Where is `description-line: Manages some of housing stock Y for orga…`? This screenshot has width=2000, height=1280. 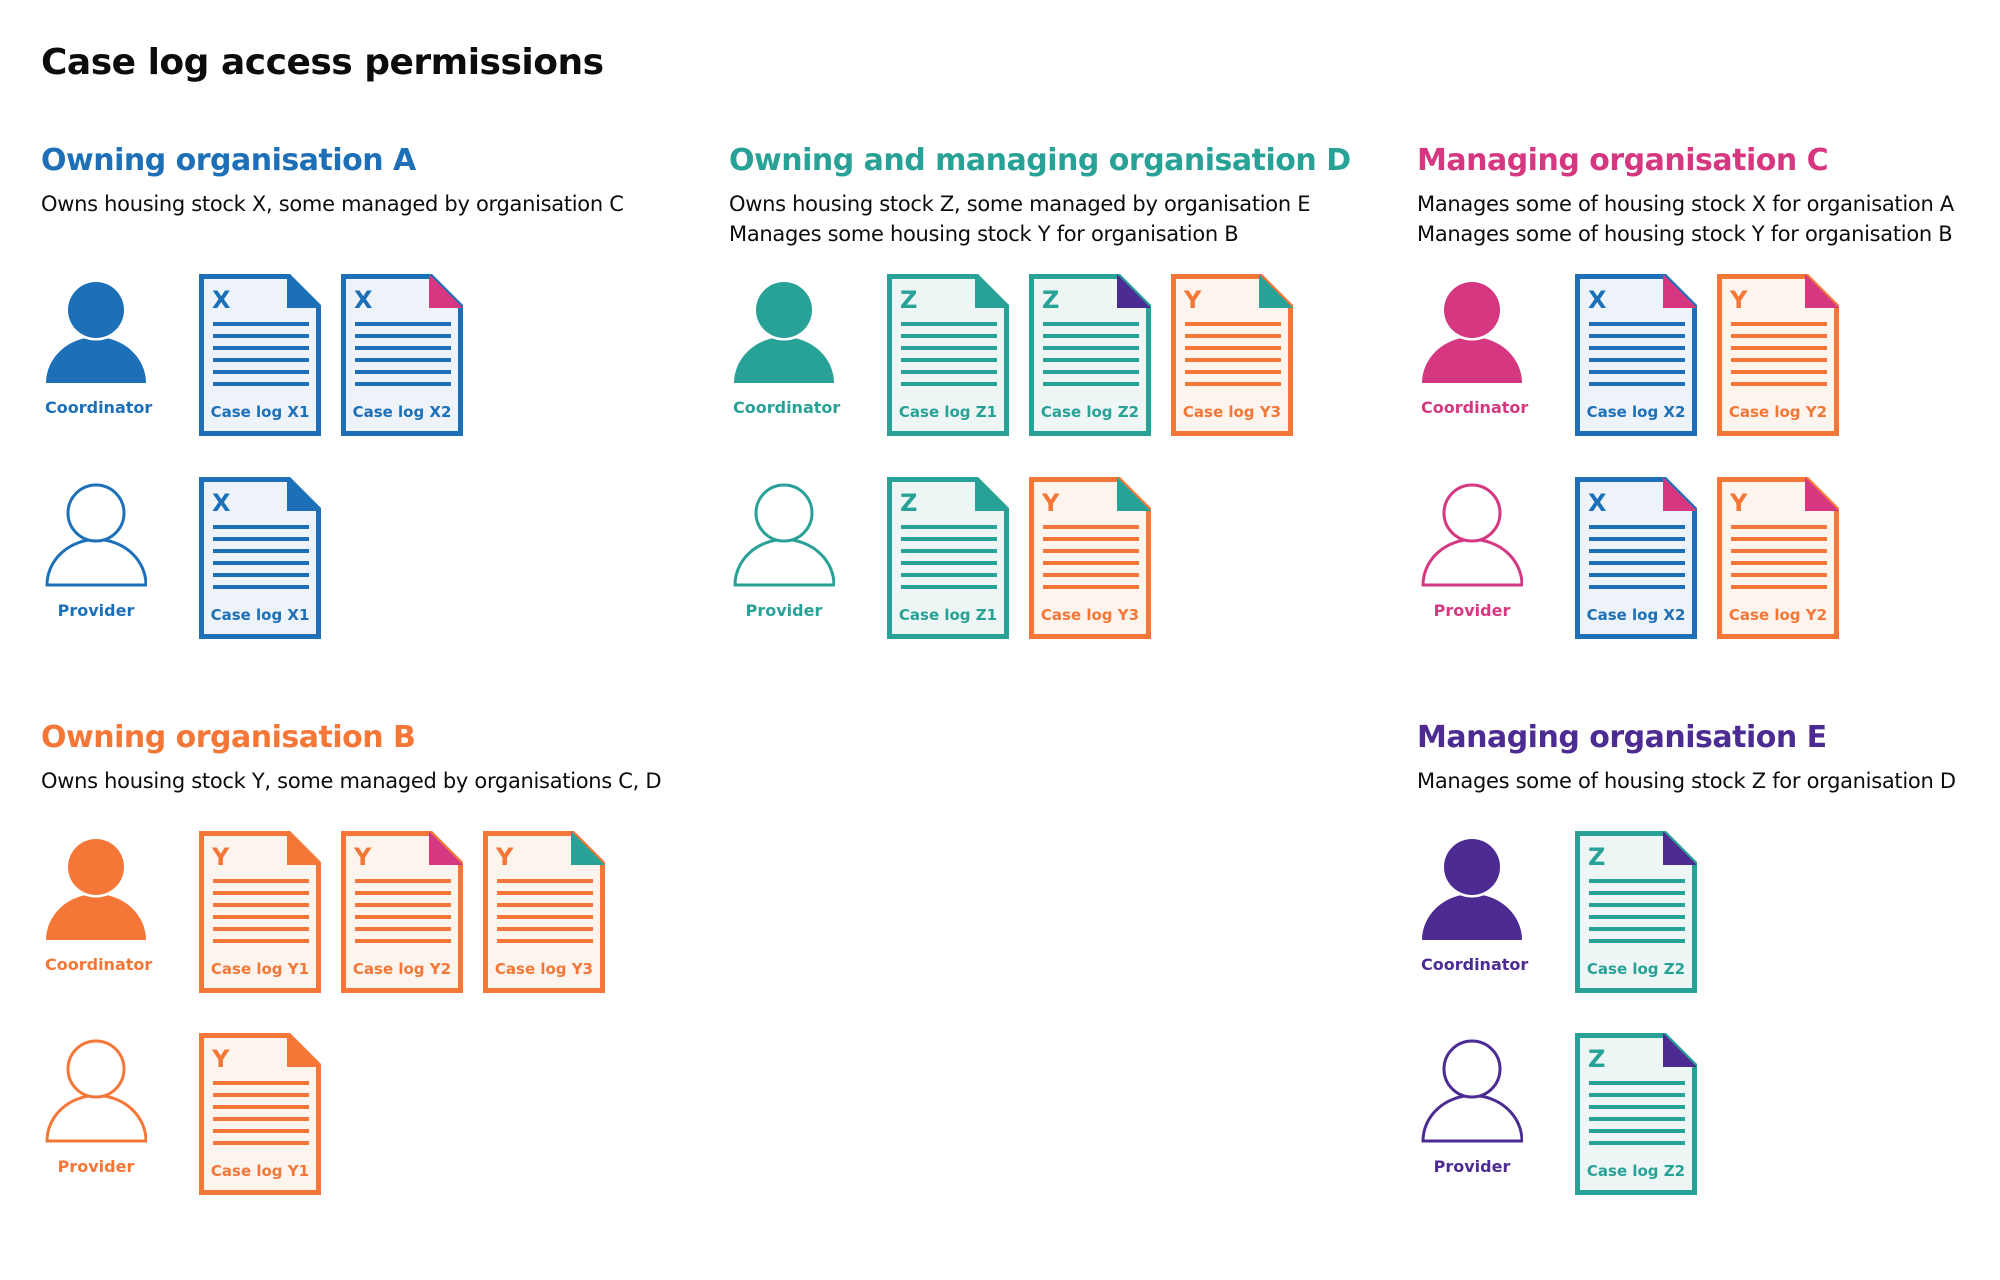
description-line: Manages some of housing stock Y for orga… is located at coordinates (1685, 234).